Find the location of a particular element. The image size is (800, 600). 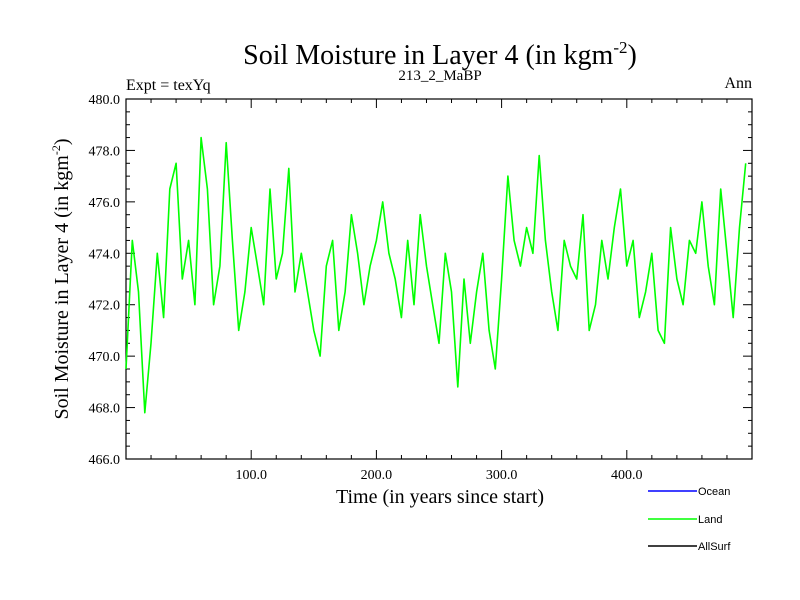

x-tick-label: 100.0 is located at coordinates (251, 475).